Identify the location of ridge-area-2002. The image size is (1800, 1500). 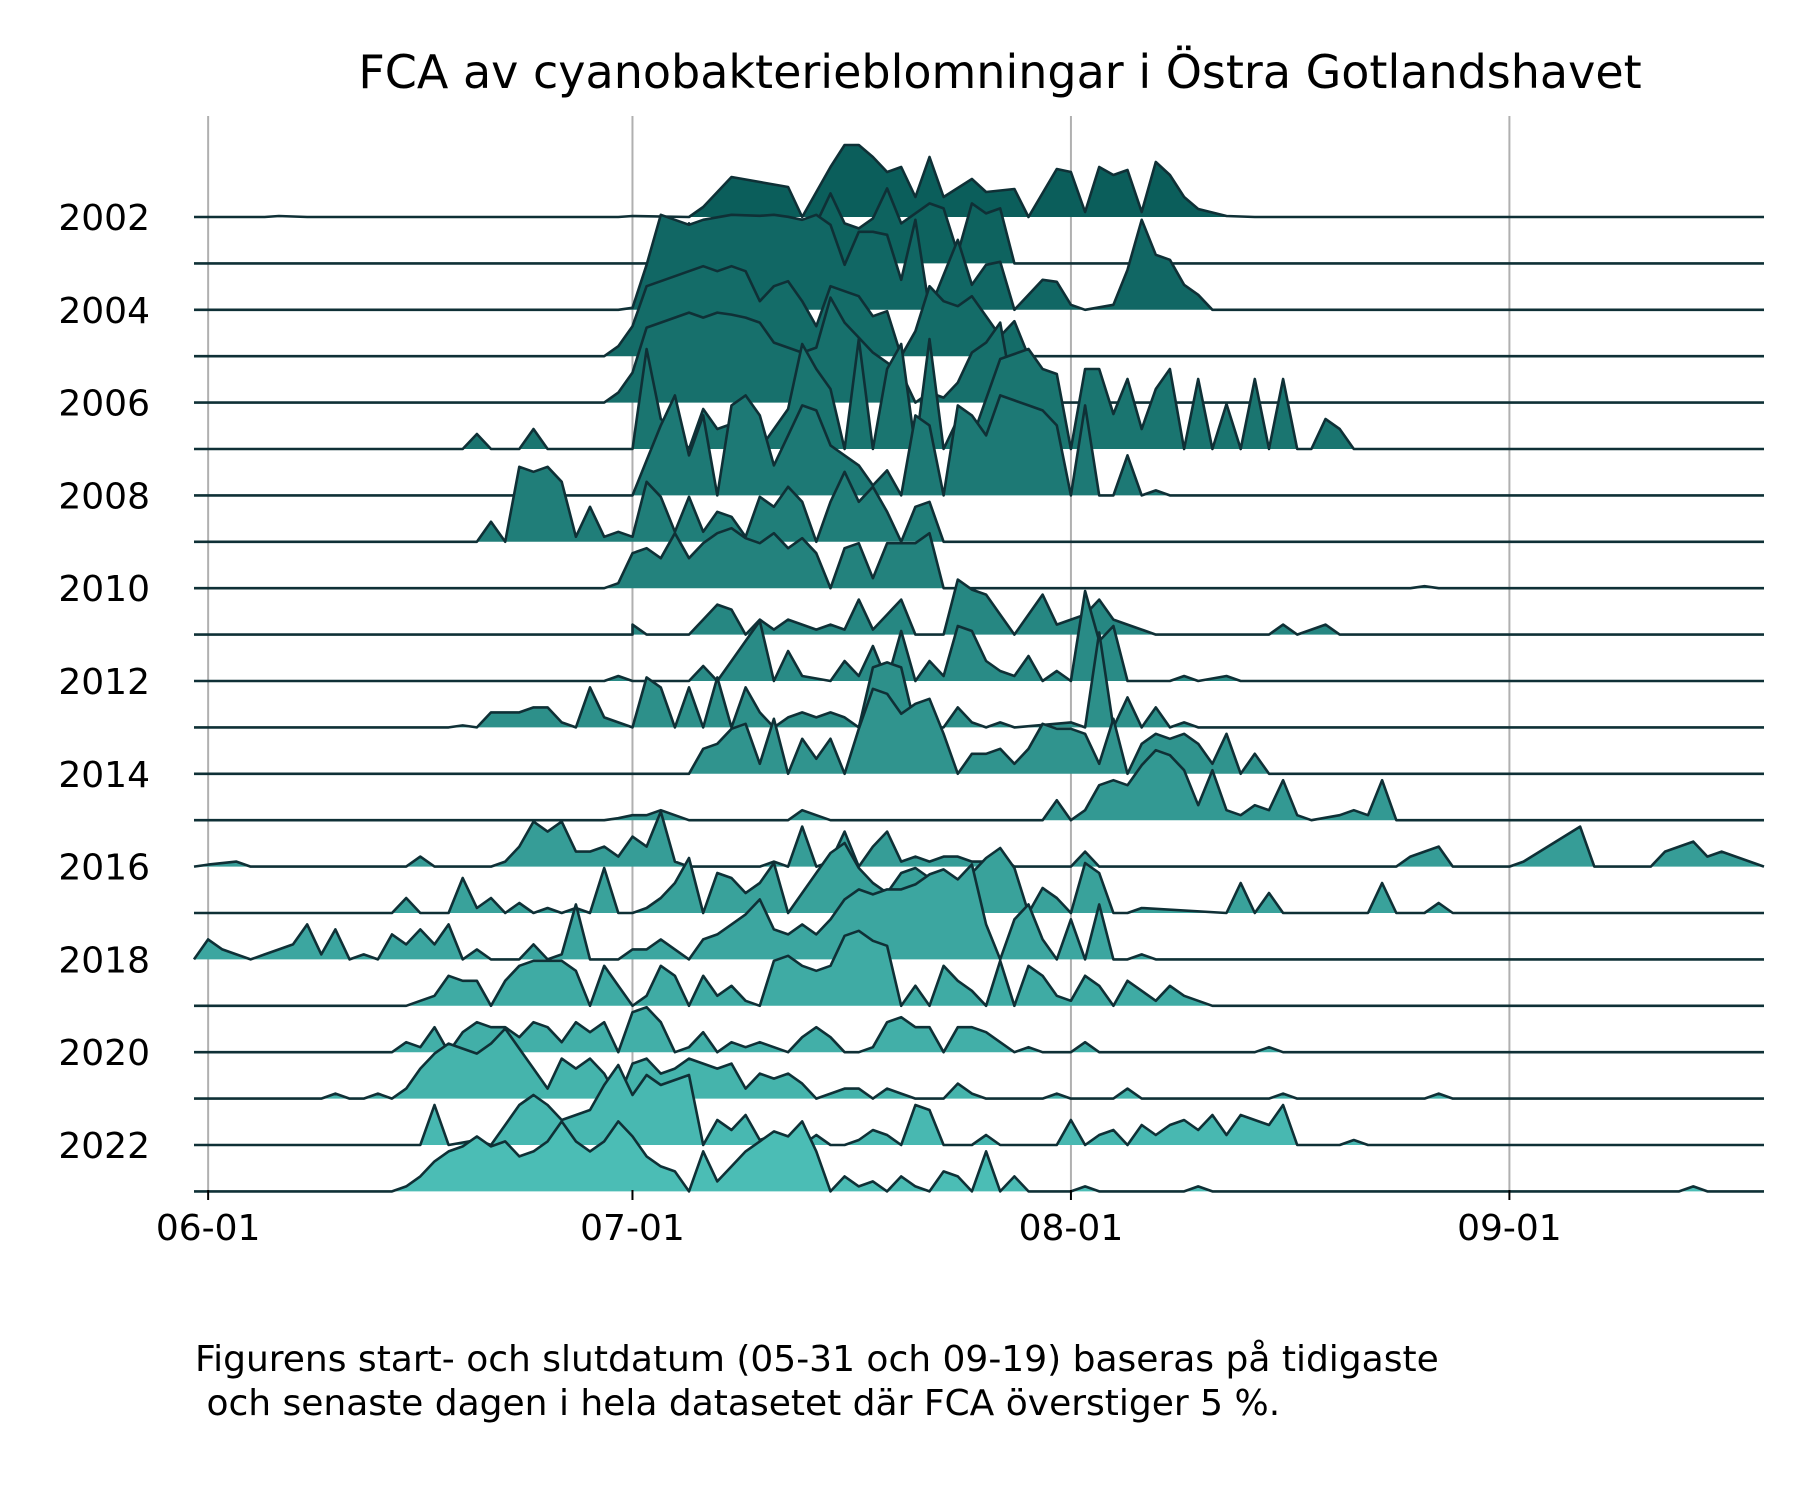
(979, 181).